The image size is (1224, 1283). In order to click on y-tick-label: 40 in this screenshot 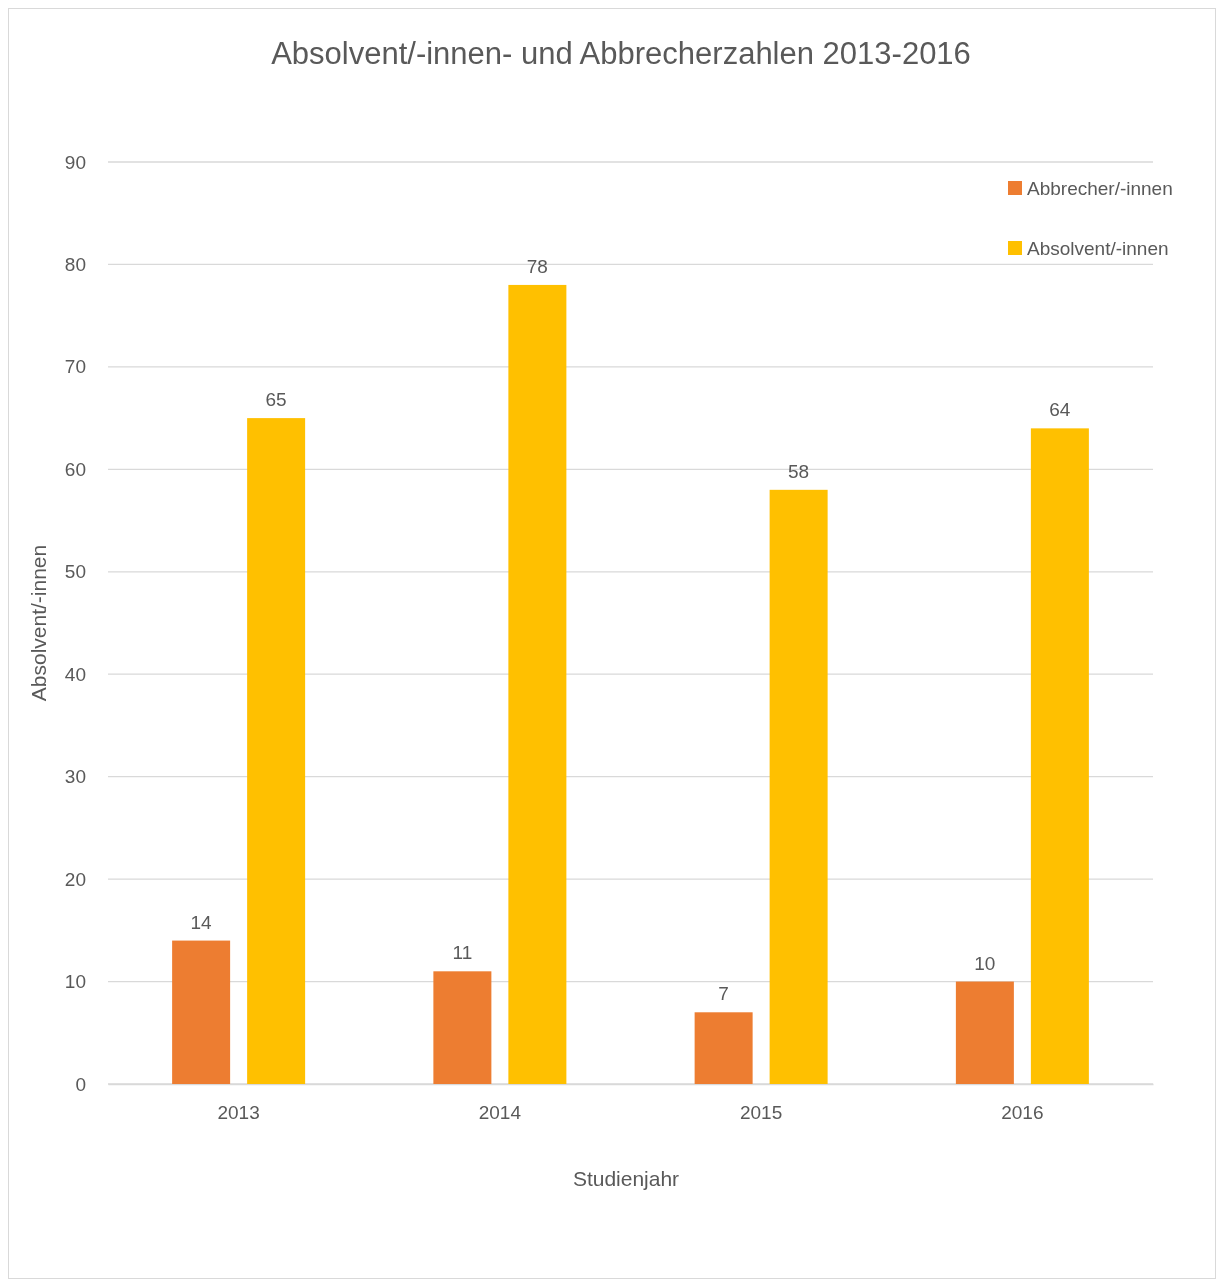, I will do `click(75, 674)`.